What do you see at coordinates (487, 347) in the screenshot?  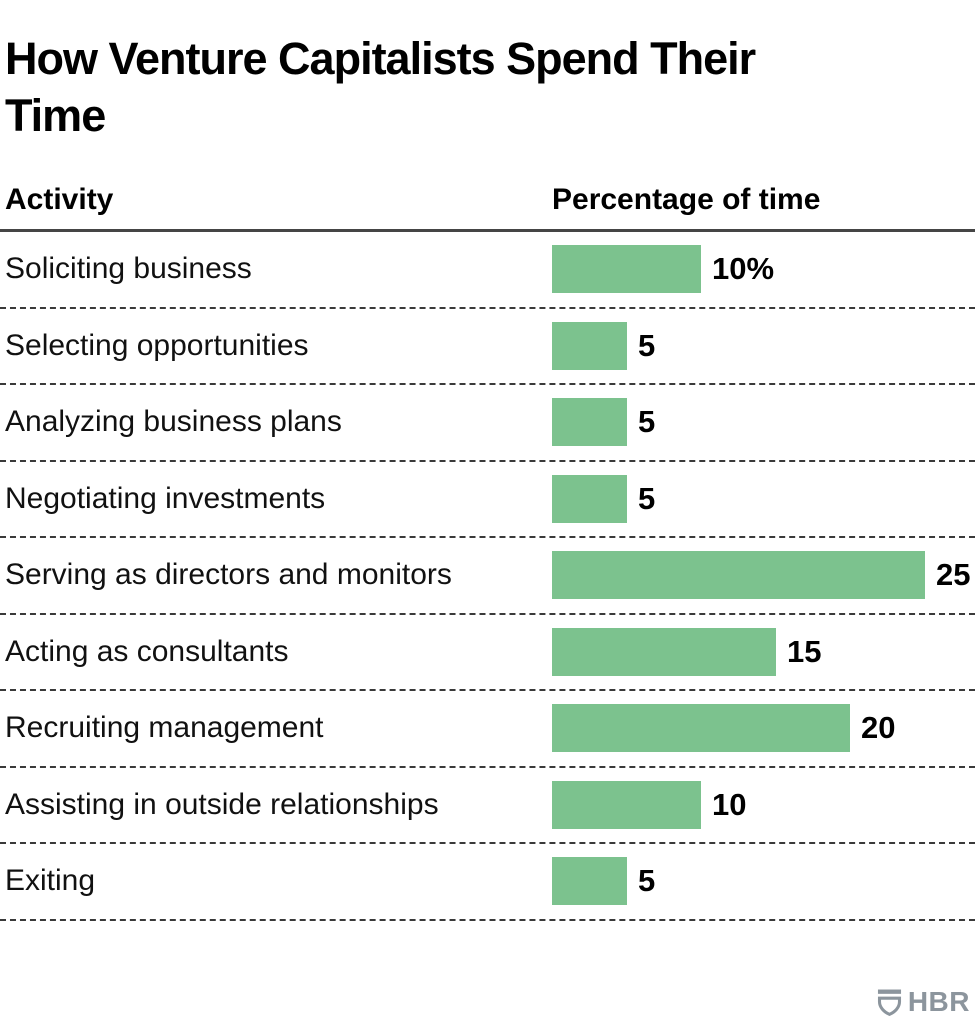 I see `table-row: Selecting opportunities 5` at bounding box center [487, 347].